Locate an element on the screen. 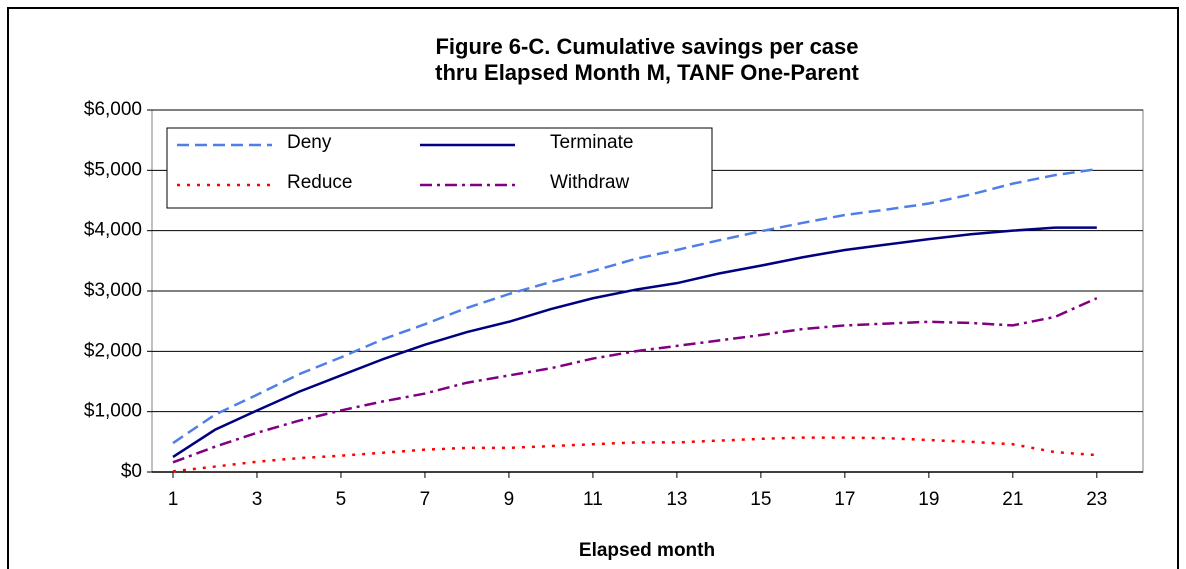 This screenshot has width=1186, height=569. x-tick-label: 5 is located at coordinates (341, 499).